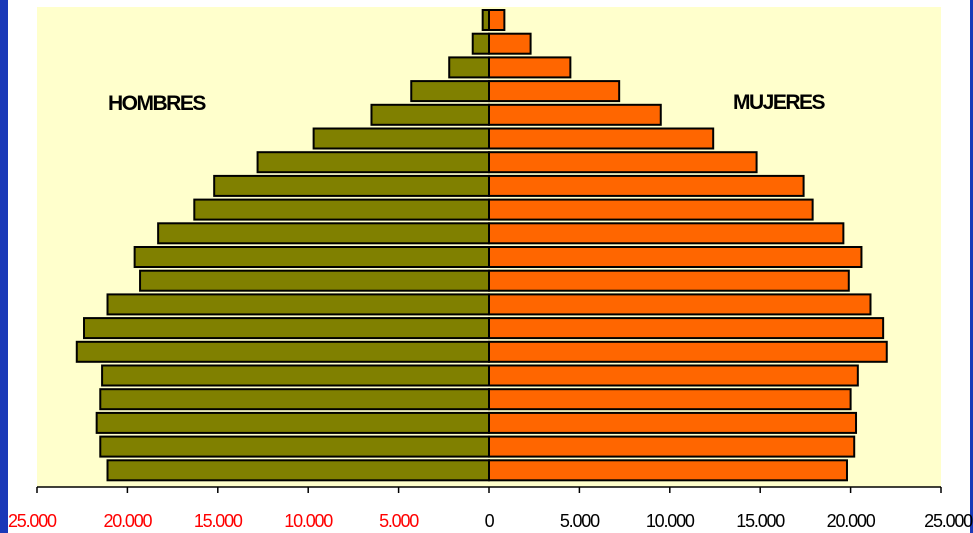 This screenshot has width=973, height=533. I want to click on x-tick-label: 0, so click(490, 521).